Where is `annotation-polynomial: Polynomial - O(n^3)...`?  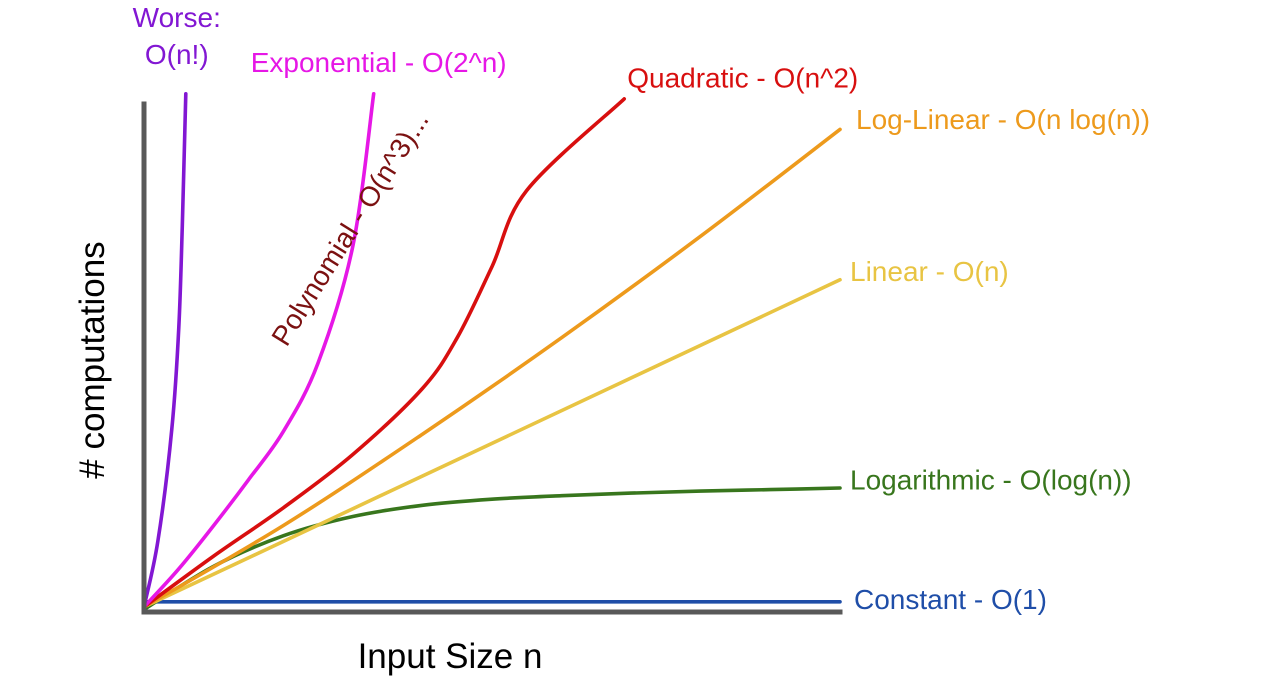
annotation-polynomial: Polynomial - O(n^3)... is located at coordinates (349, 228).